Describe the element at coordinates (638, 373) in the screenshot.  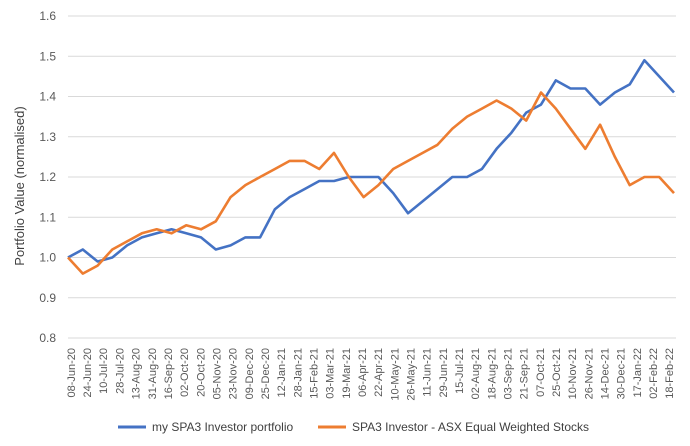
I see `x-tick-label: 17-Jan-22` at that location.